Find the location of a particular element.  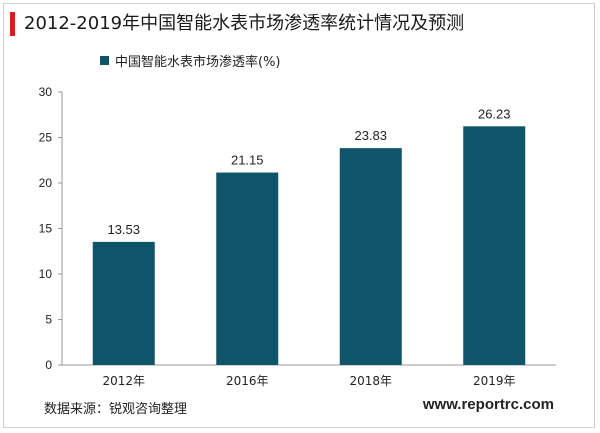

y-tick-label: 15 is located at coordinates (46, 229).